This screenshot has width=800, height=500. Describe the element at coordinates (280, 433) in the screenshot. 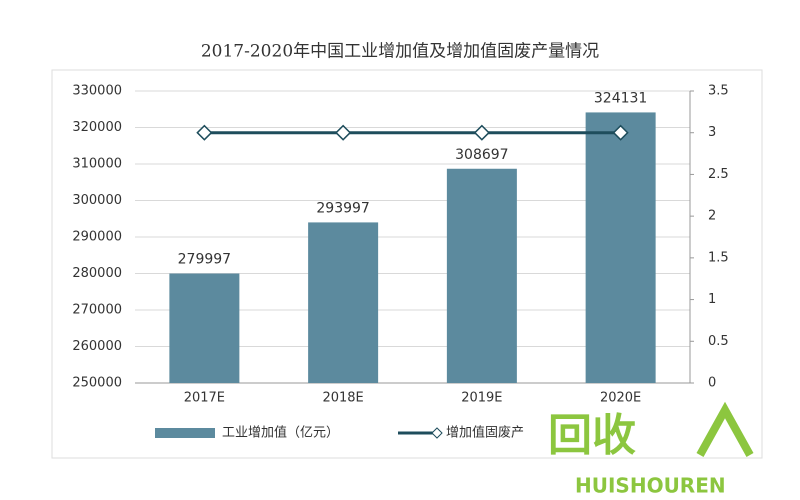

I see `legend-label: 工业增加值（亿元）` at that location.